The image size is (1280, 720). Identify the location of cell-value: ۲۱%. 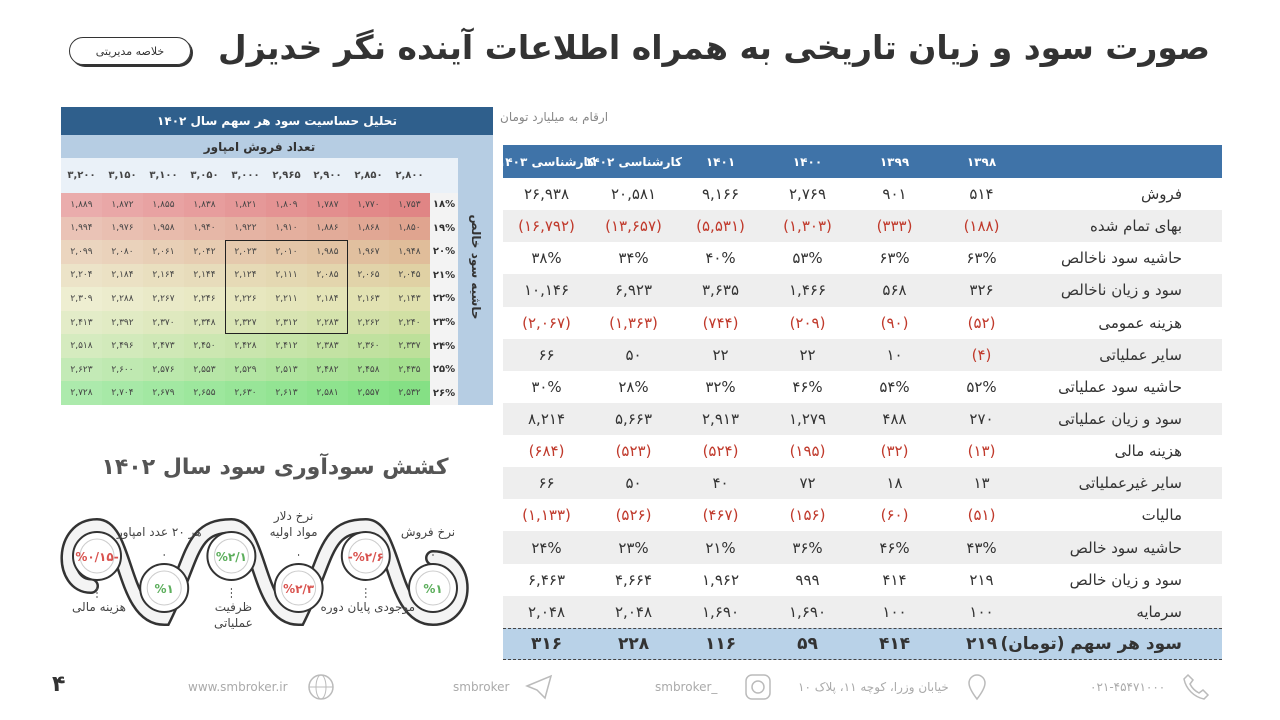
(720, 547).